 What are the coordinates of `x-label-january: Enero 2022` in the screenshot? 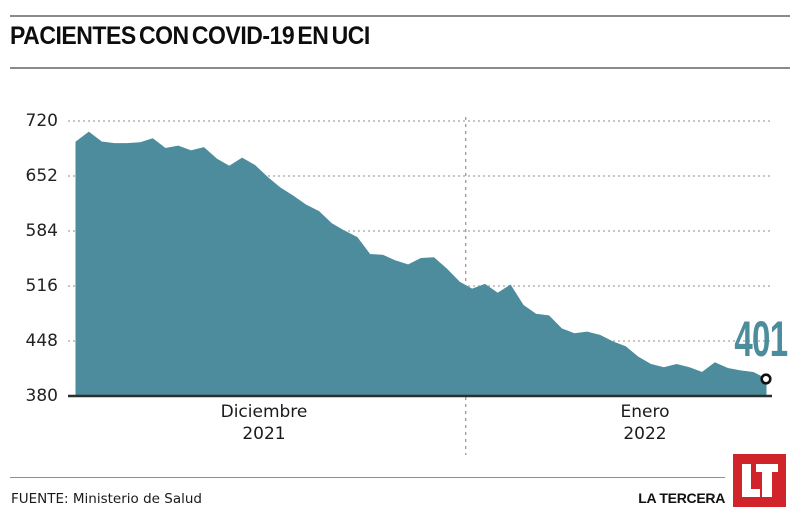 It's located at (645, 423).